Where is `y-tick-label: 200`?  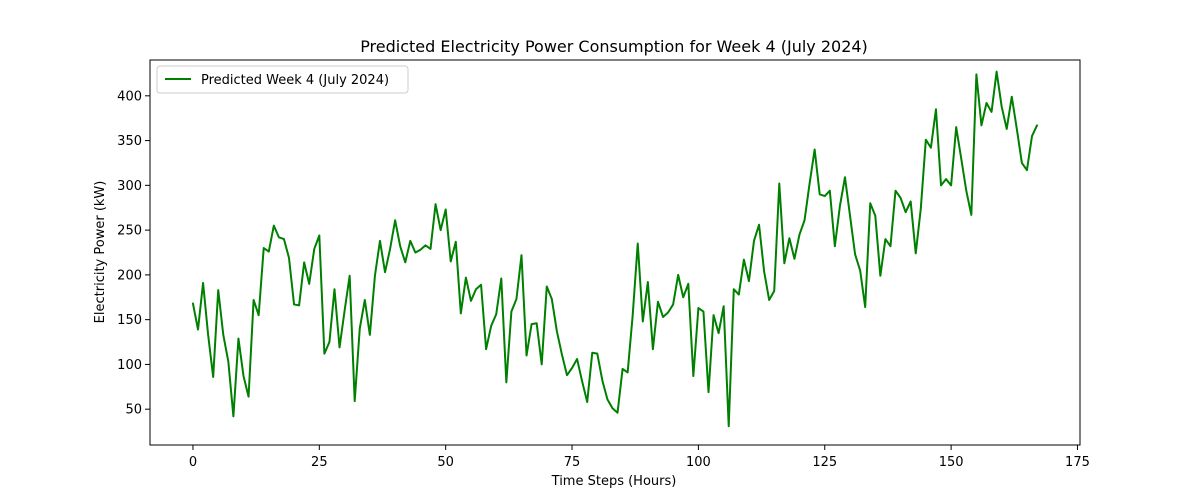
y-tick-label: 200 is located at coordinates (129, 275).